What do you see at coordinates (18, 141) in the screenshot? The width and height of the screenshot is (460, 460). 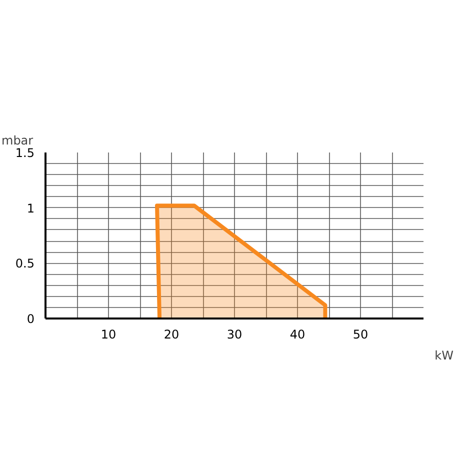 I see `y-axis-title: mbar` at bounding box center [18, 141].